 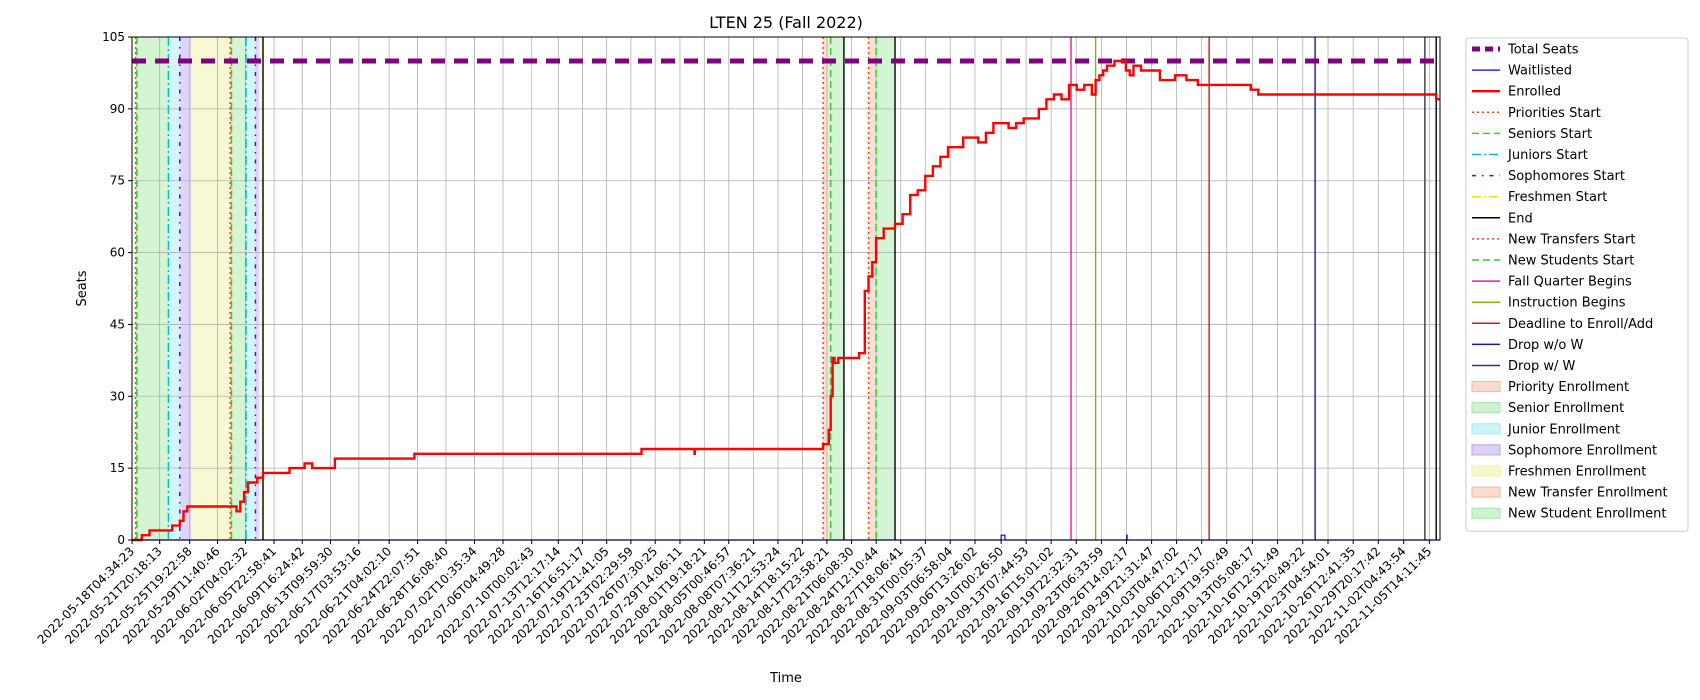 What do you see at coordinates (117, 181) in the screenshot?
I see `y-tick-label: 75` at bounding box center [117, 181].